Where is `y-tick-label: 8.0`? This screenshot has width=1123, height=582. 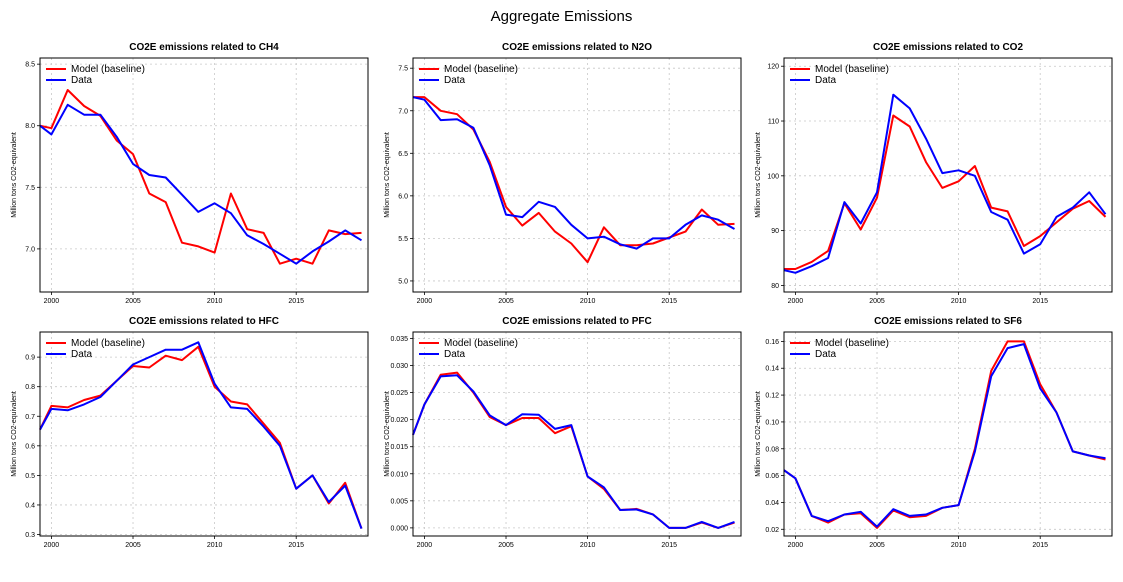 y-tick-label: 8.0 is located at coordinates (30, 126).